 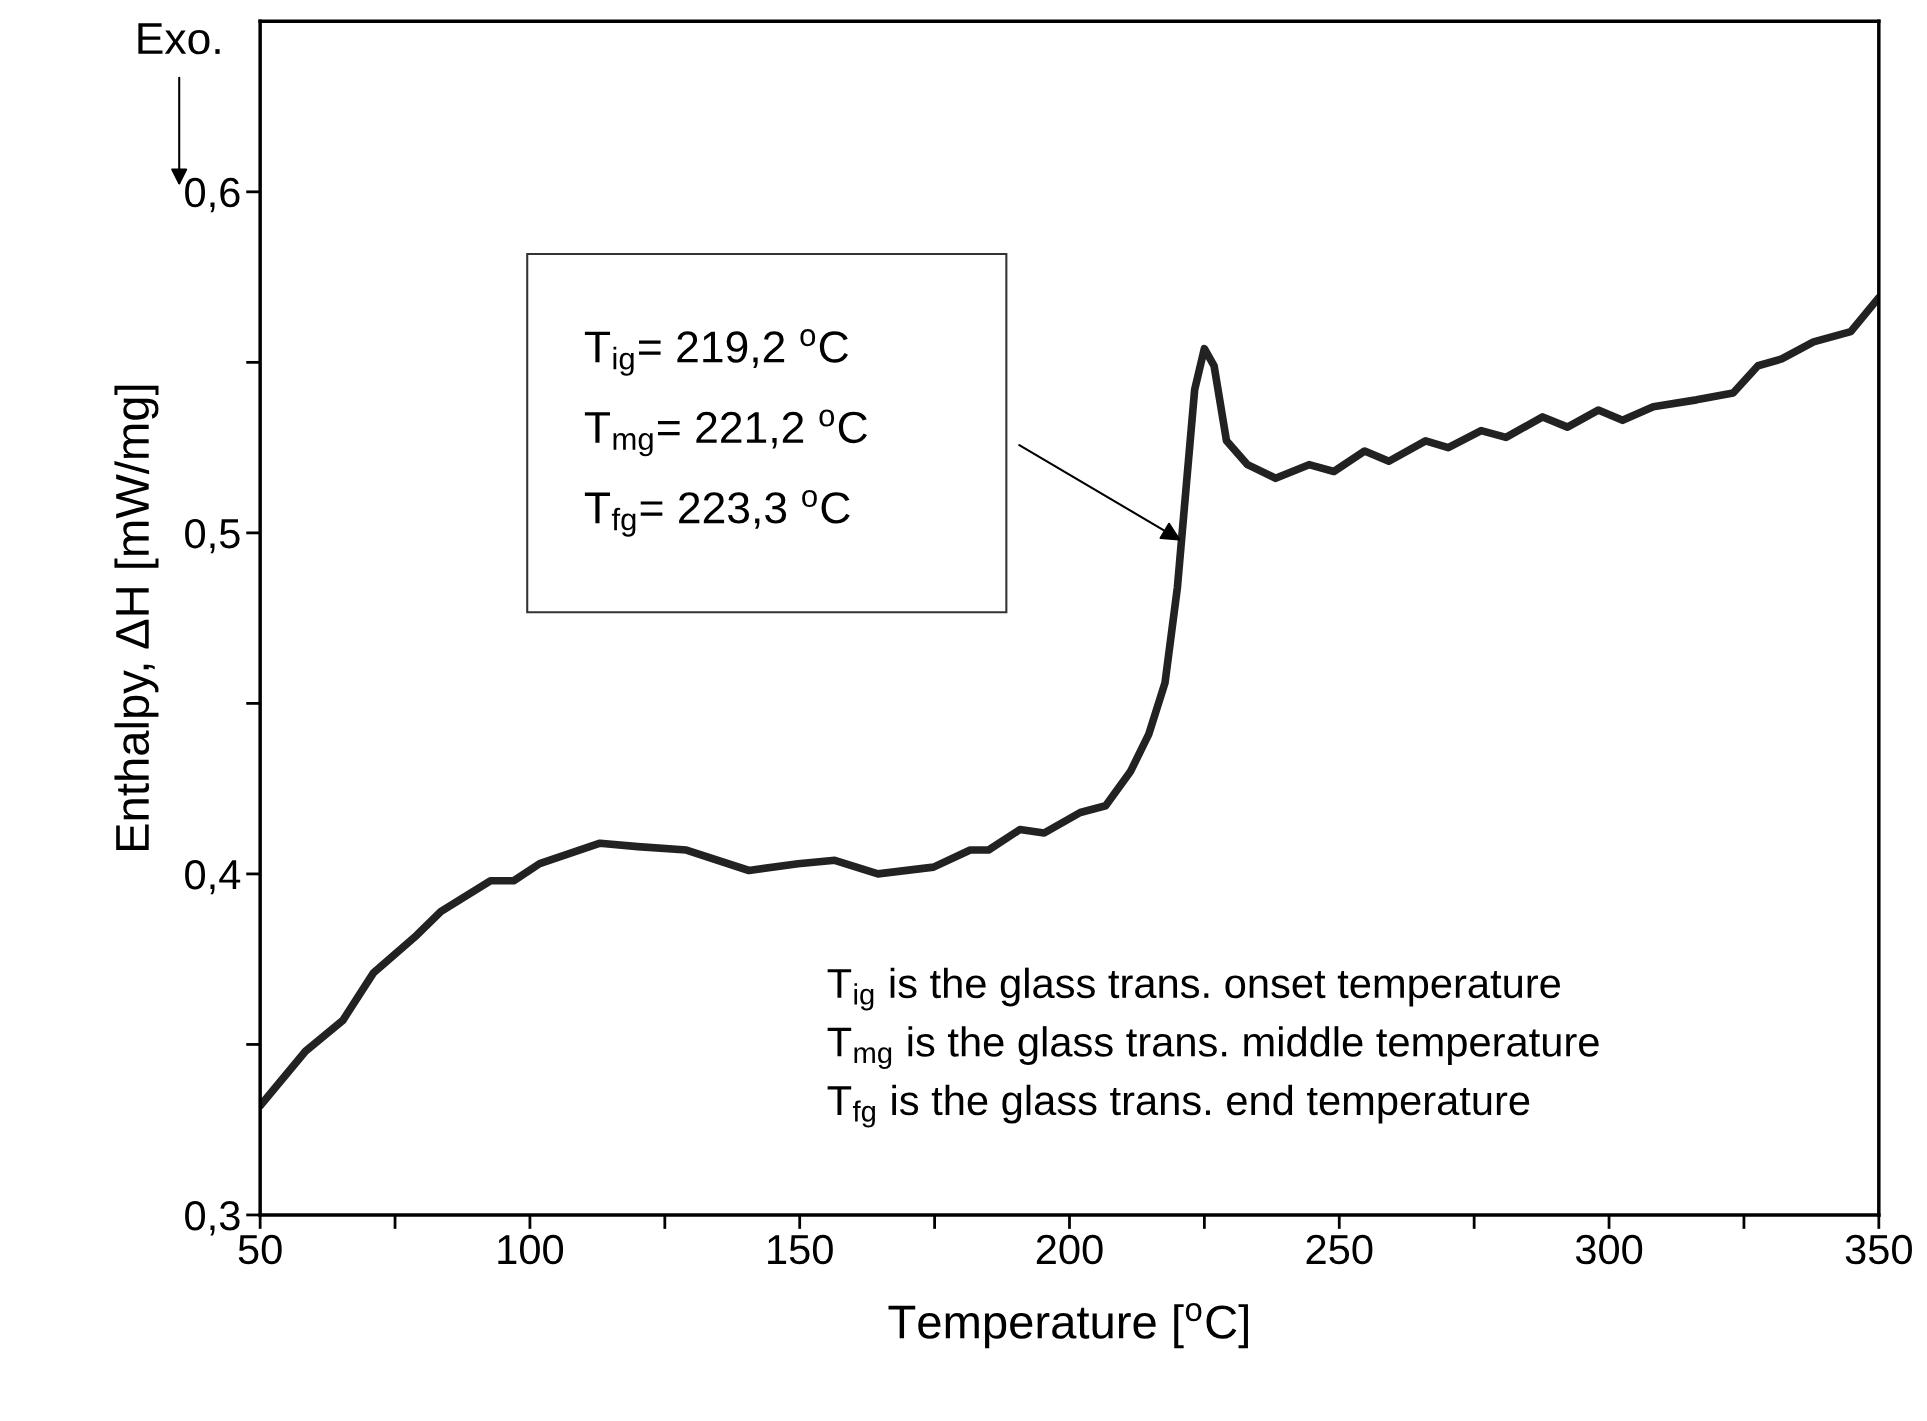 What do you see at coordinates (800, 1249) in the screenshot?
I see `x-tick-label: 150` at bounding box center [800, 1249].